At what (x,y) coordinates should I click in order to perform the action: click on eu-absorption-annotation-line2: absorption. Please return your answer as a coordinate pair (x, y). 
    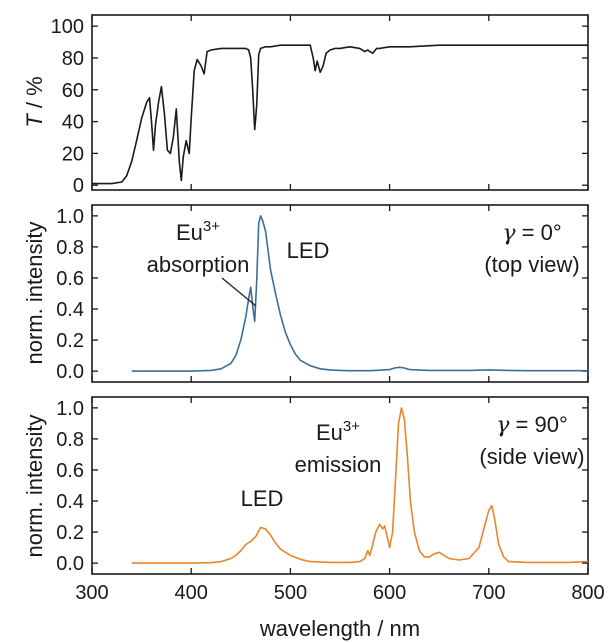
    Looking at the image, I should click on (198, 264).